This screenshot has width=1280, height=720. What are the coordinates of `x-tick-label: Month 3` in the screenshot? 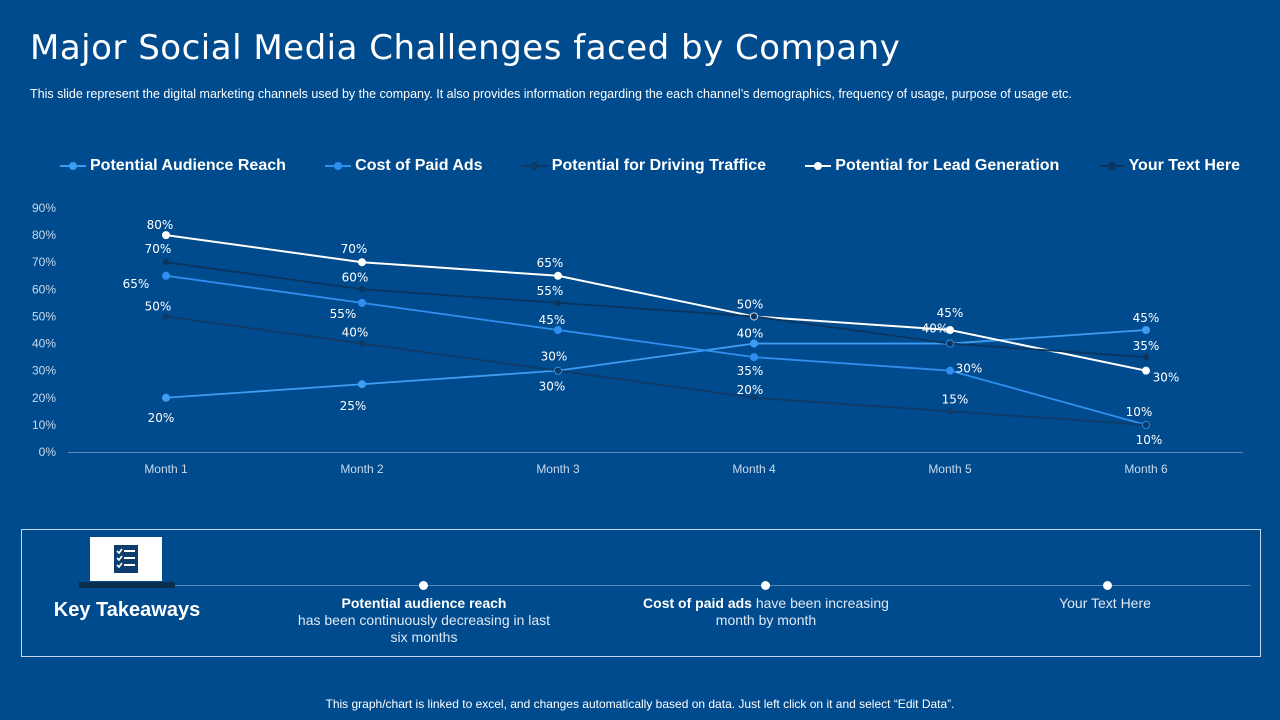 It's located at (558, 469).